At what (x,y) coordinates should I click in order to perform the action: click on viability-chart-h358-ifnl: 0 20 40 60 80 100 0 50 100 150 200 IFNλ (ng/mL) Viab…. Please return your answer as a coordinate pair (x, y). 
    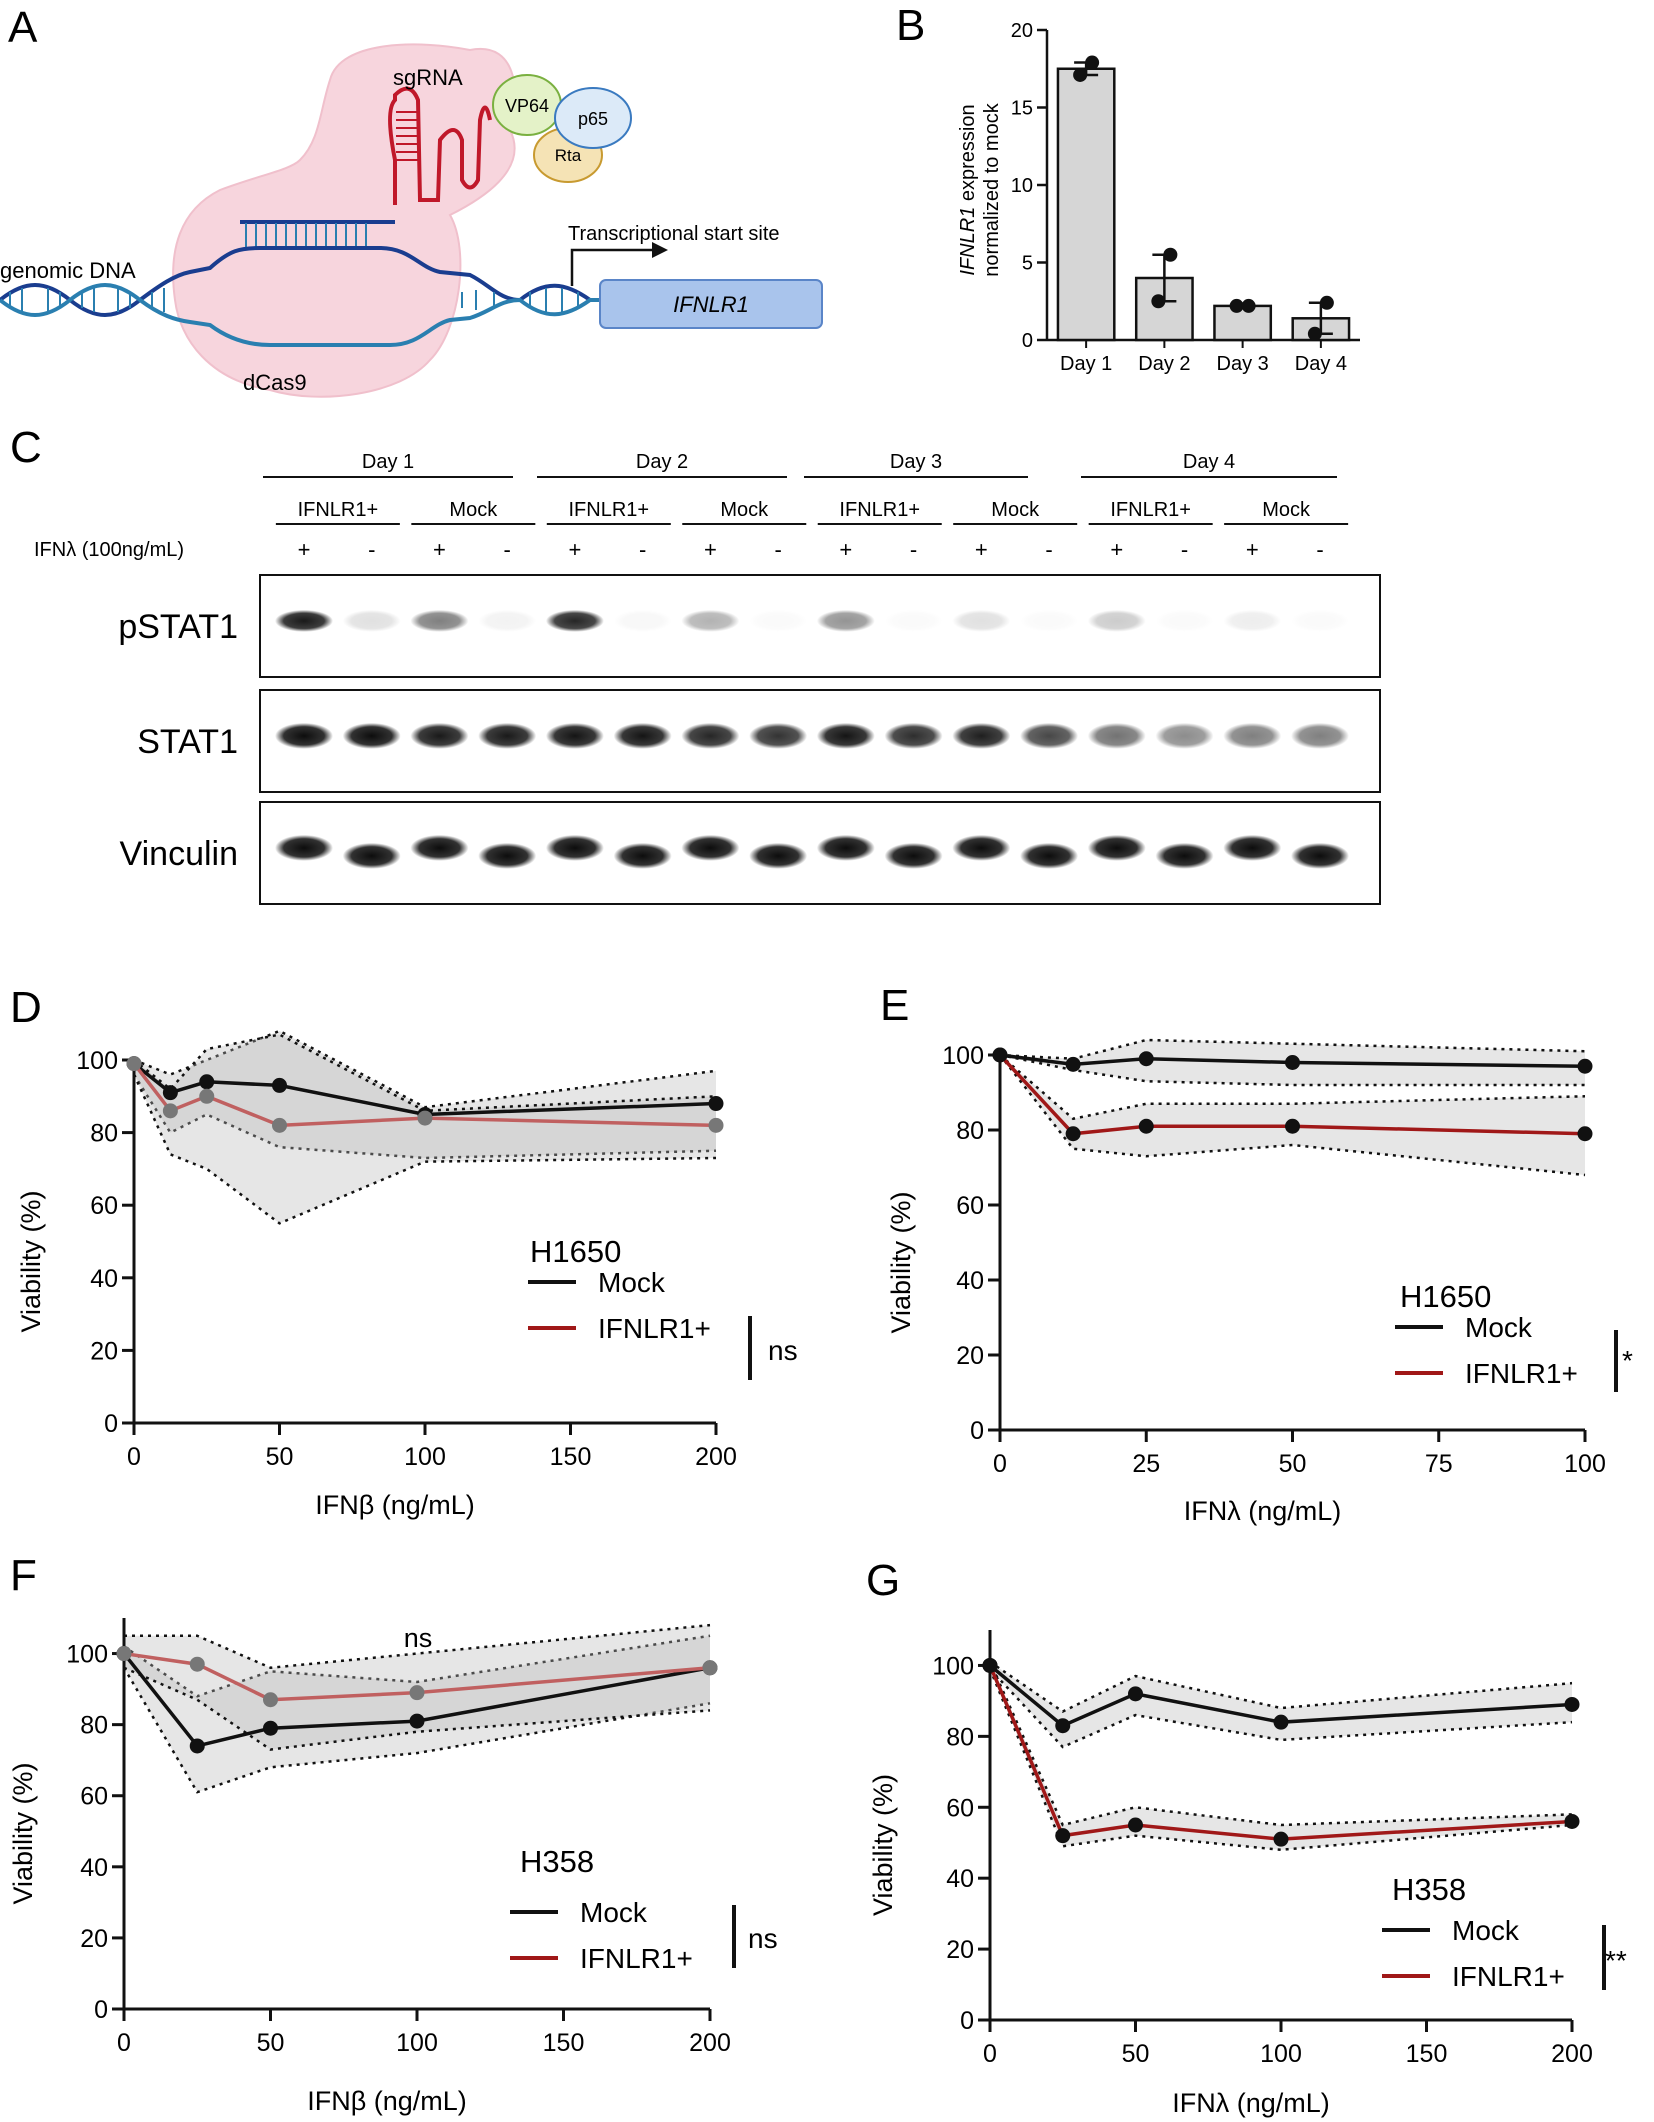
    Looking at the image, I should click on (1247, 1874).